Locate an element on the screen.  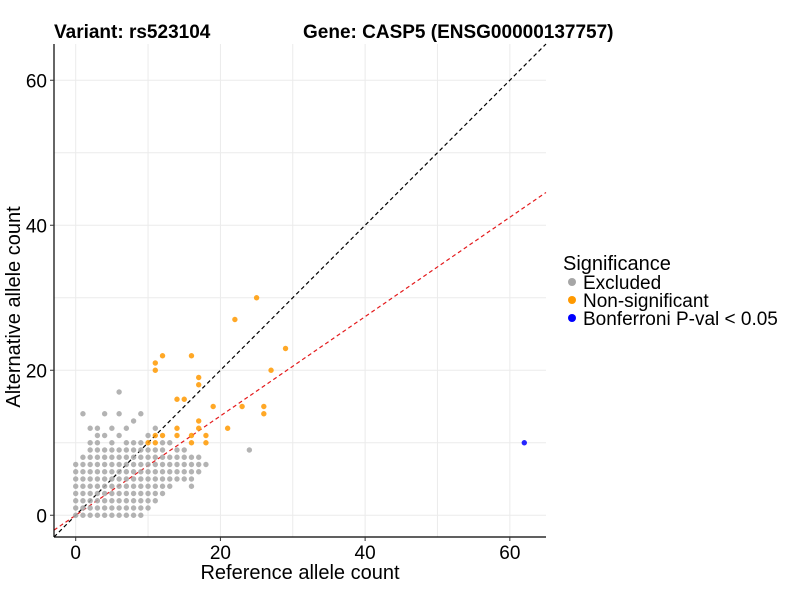
y-tick-label: 60 is located at coordinates (36, 81).